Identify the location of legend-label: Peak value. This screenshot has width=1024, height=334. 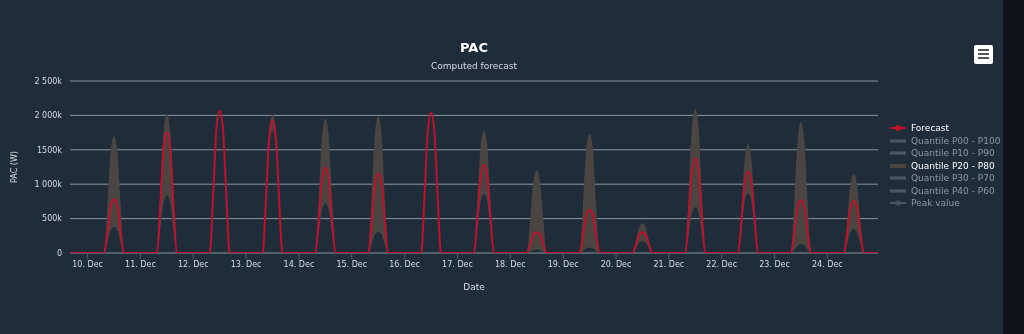
(935, 203).